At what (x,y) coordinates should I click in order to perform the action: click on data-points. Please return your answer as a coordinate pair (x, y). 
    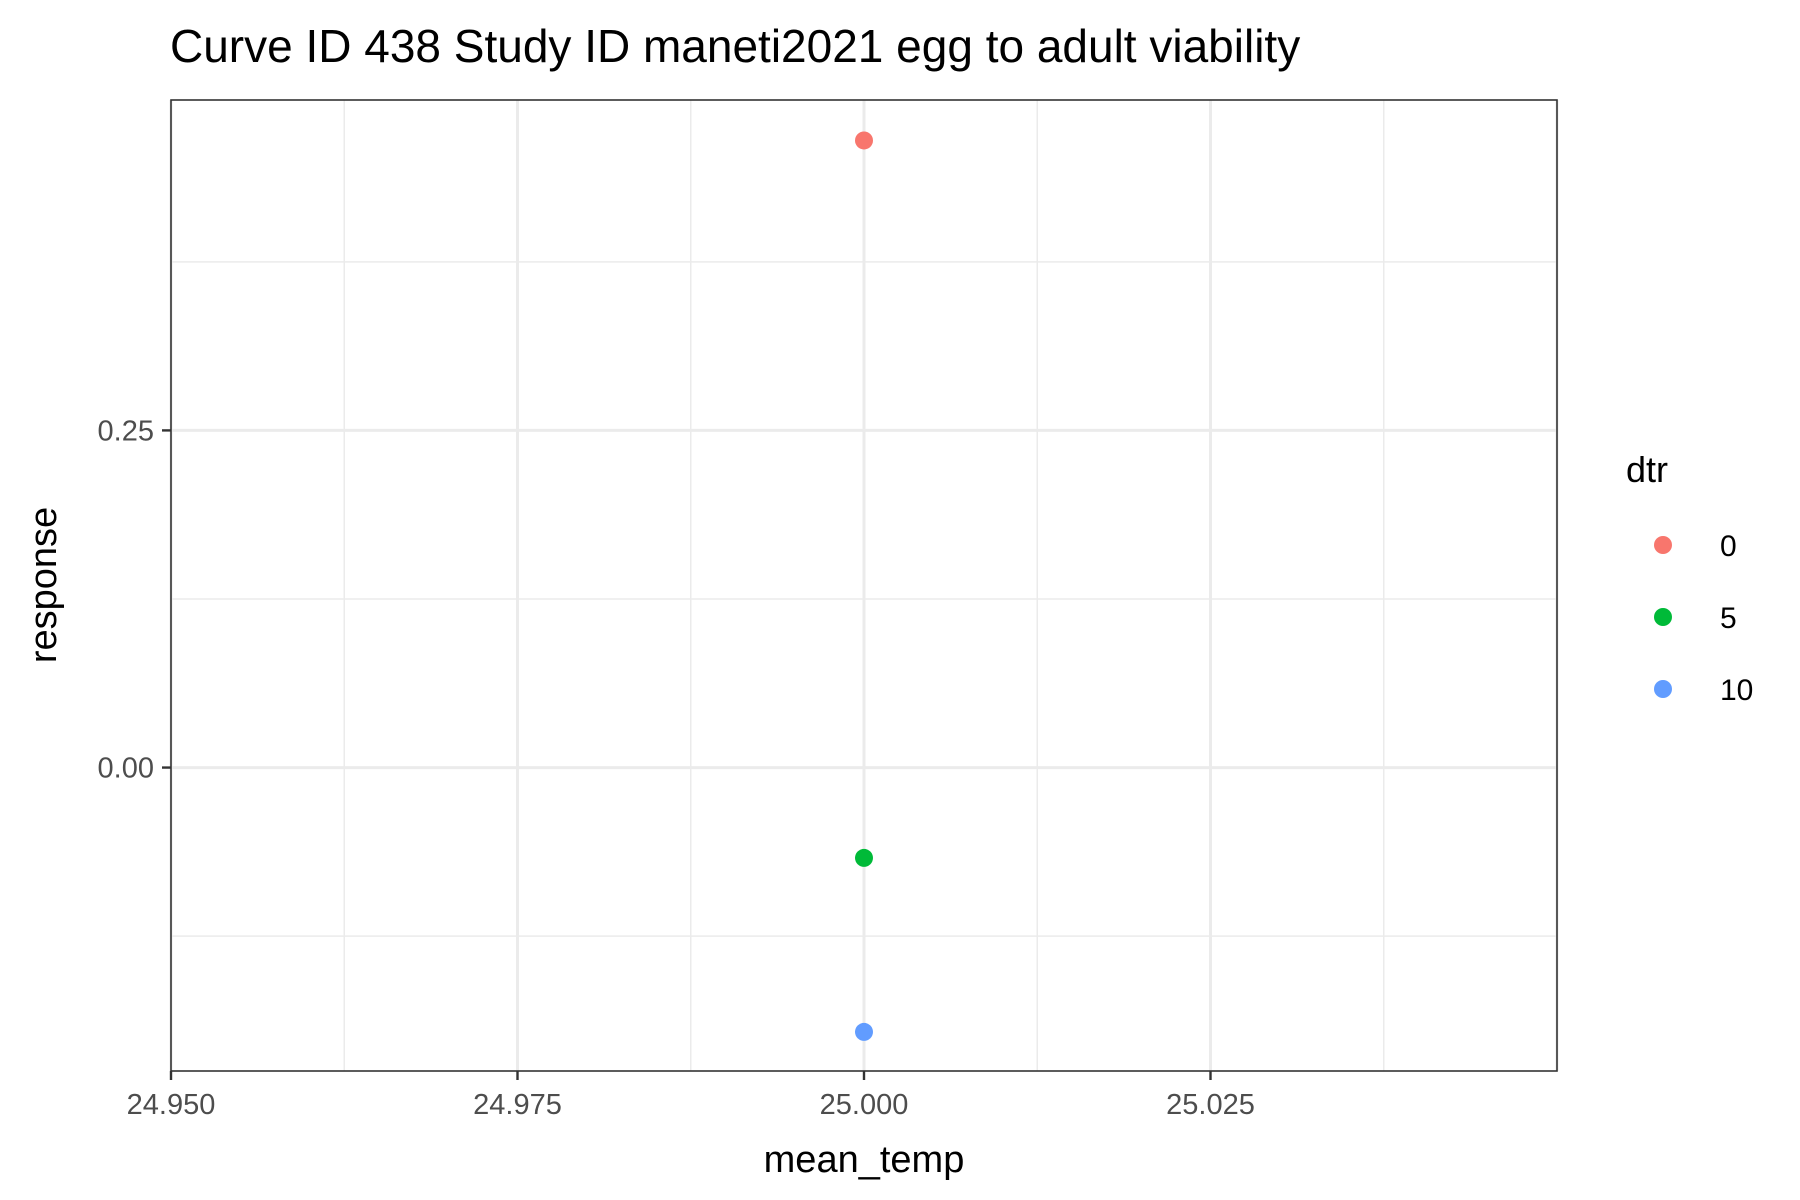
    Looking at the image, I should click on (864, 586).